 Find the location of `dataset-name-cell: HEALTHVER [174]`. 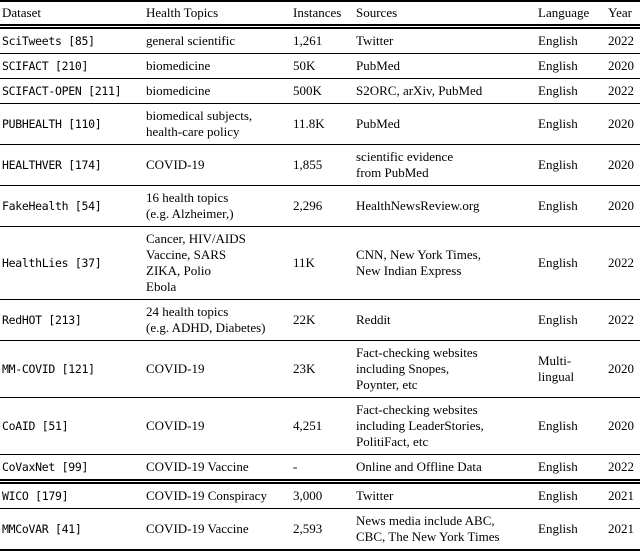

dataset-name-cell: HEALTHVER [174] is located at coordinates (52, 165).